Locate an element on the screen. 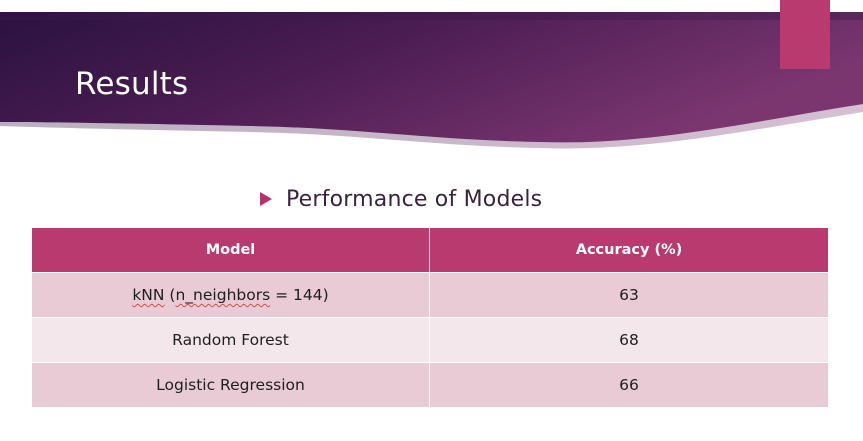 This screenshot has width=863, height=441. bullet-item: Performance of Models is located at coordinates (401, 199).